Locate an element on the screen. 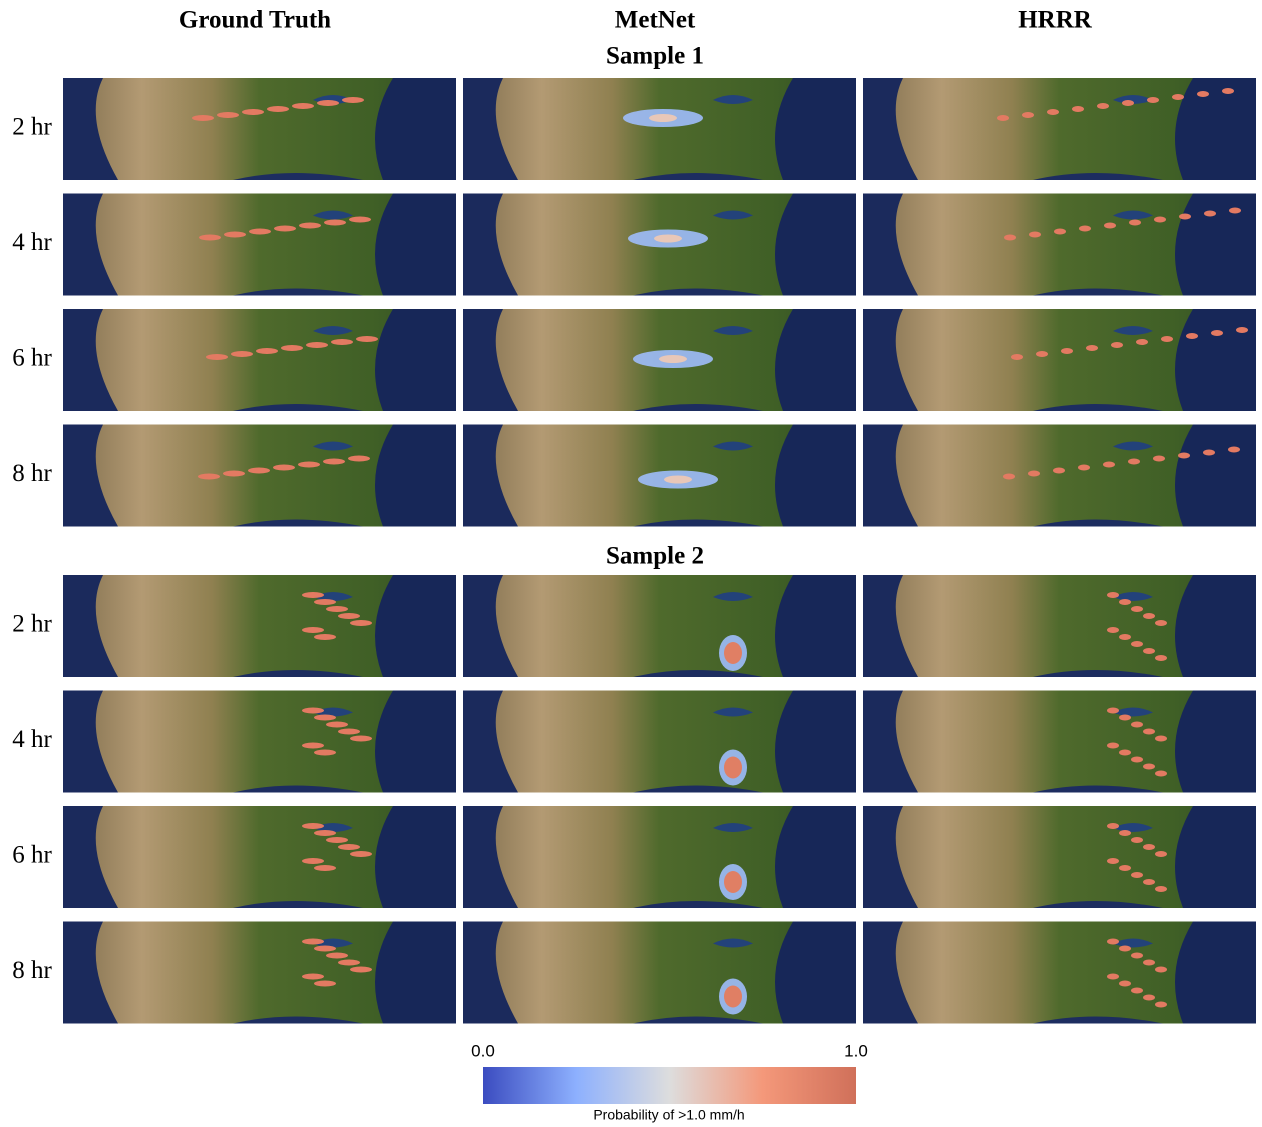 The image size is (1262, 1127). row-label: 4 hr is located at coordinates (32, 242).